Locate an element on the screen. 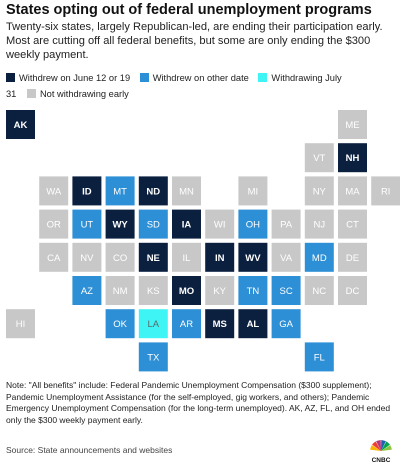  state-tile-label: AK is located at coordinates (21, 125).